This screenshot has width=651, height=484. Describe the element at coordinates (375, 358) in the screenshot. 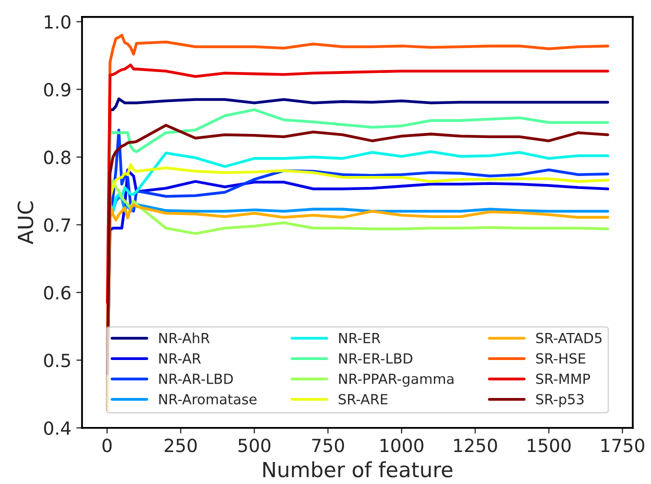

I see `legend-label: NR-ER-LBD` at that location.